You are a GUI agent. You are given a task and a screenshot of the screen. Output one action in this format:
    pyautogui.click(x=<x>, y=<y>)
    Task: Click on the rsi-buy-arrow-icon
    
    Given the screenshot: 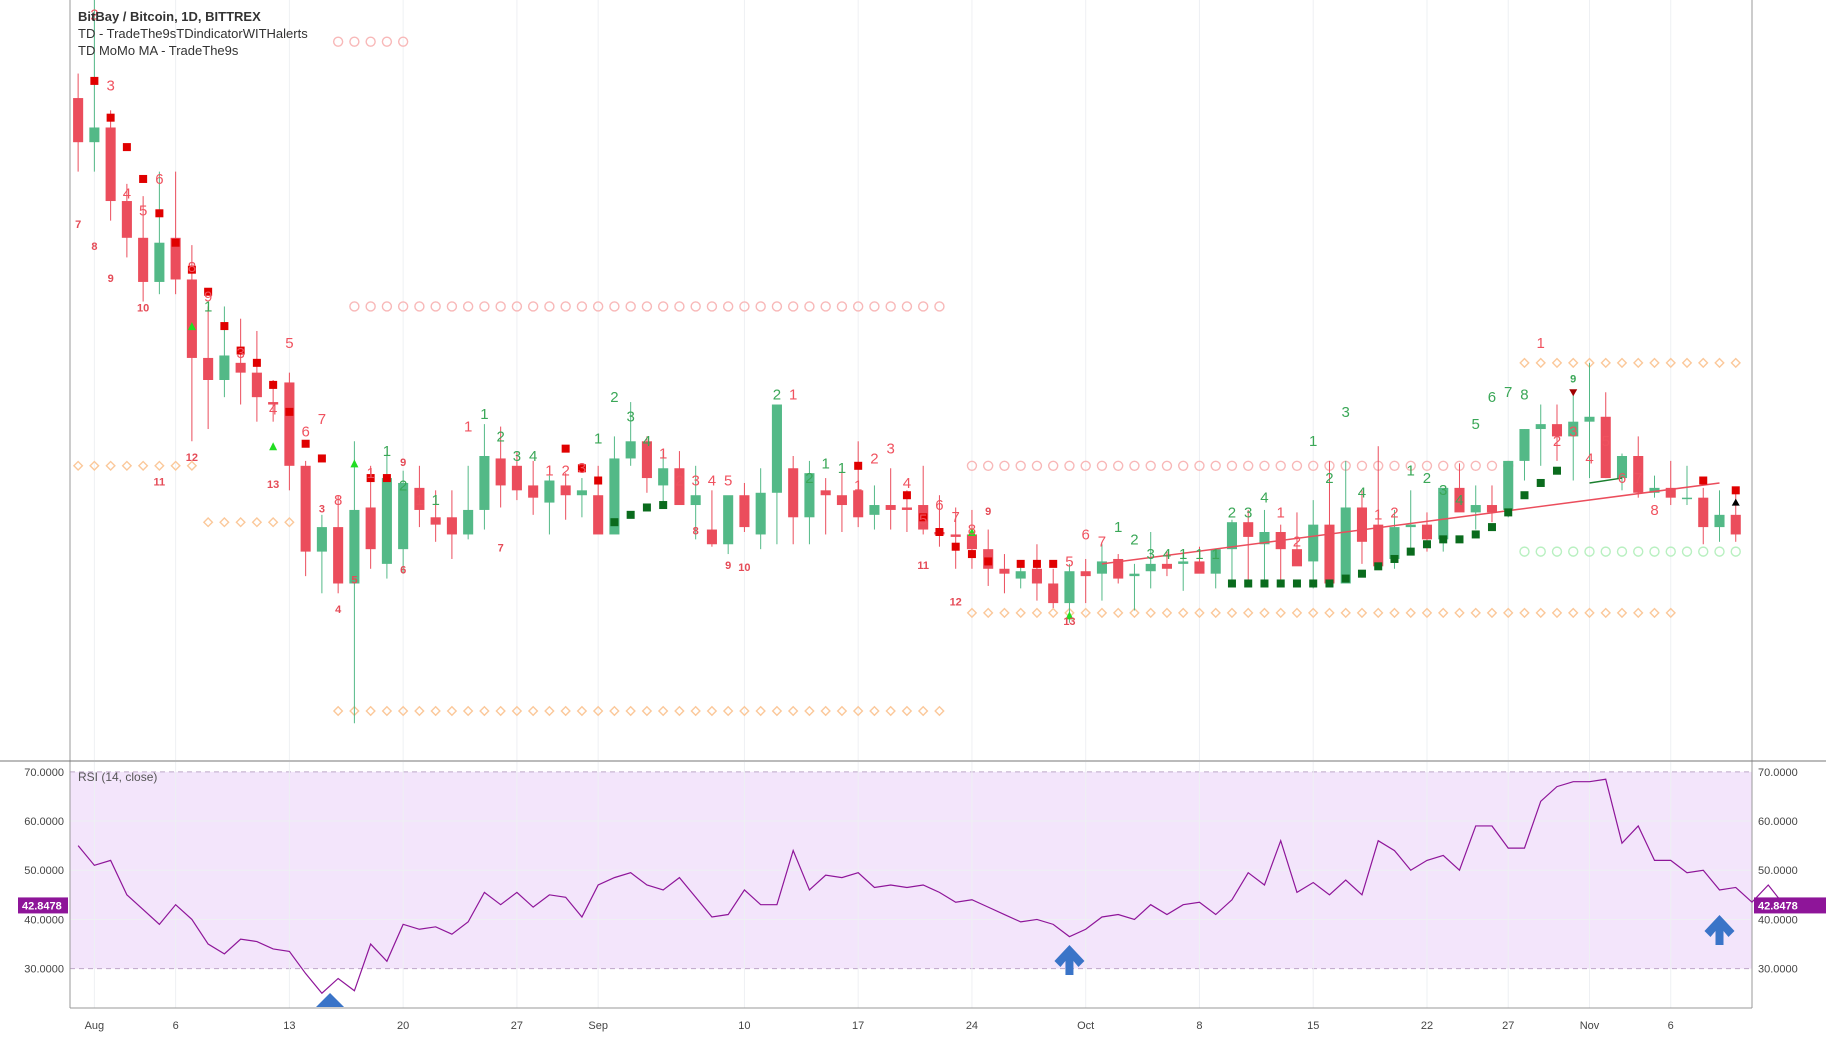 What is the action you would take?
    pyautogui.click(x=1719, y=930)
    